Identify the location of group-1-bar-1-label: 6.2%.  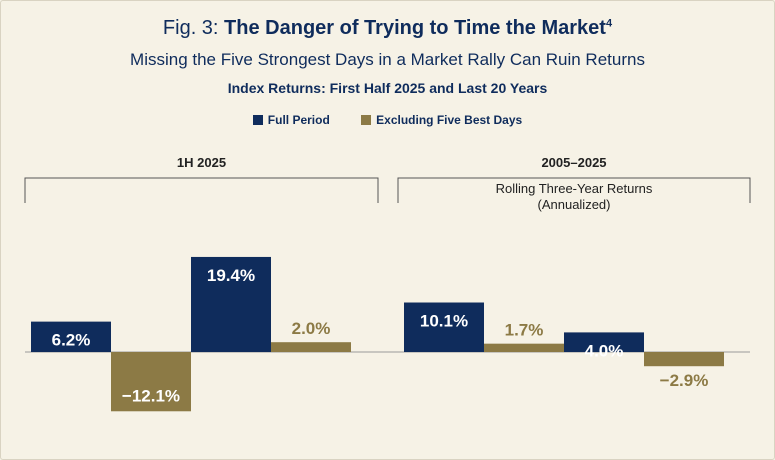
(71, 340).